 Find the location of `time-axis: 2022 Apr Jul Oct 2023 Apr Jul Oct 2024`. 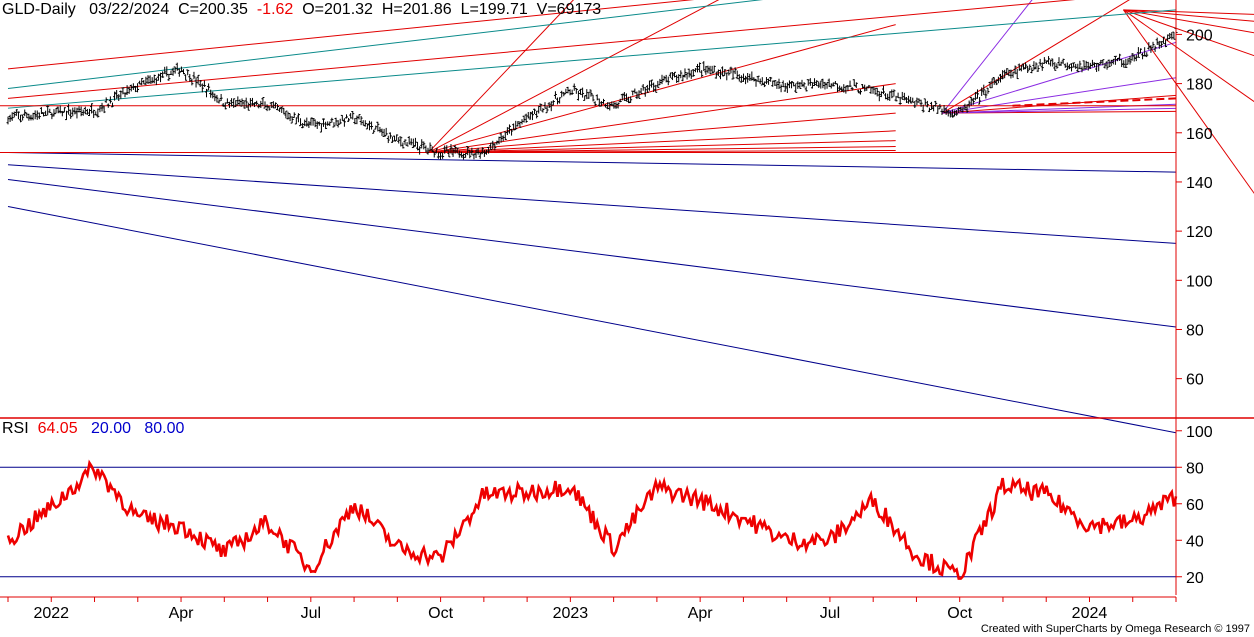

time-axis: 2022 Apr Jul Oct 2023 Apr Jul Oct 2024 is located at coordinates (588, 609).